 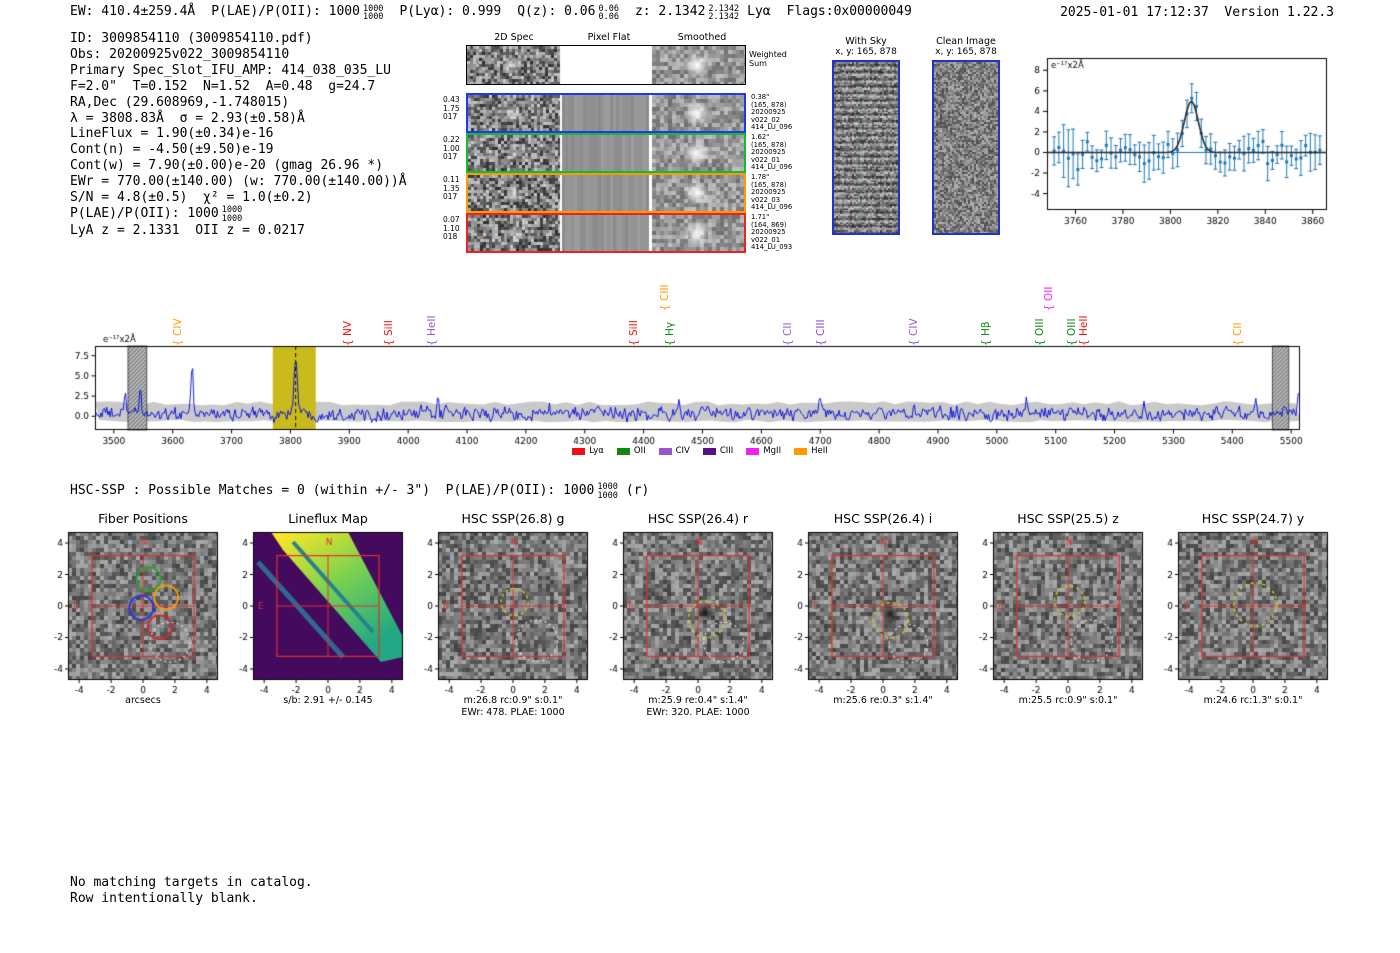 What do you see at coordinates (606, 113) in the screenshot?
I see `2d-spec-row-strip-1` at bounding box center [606, 113].